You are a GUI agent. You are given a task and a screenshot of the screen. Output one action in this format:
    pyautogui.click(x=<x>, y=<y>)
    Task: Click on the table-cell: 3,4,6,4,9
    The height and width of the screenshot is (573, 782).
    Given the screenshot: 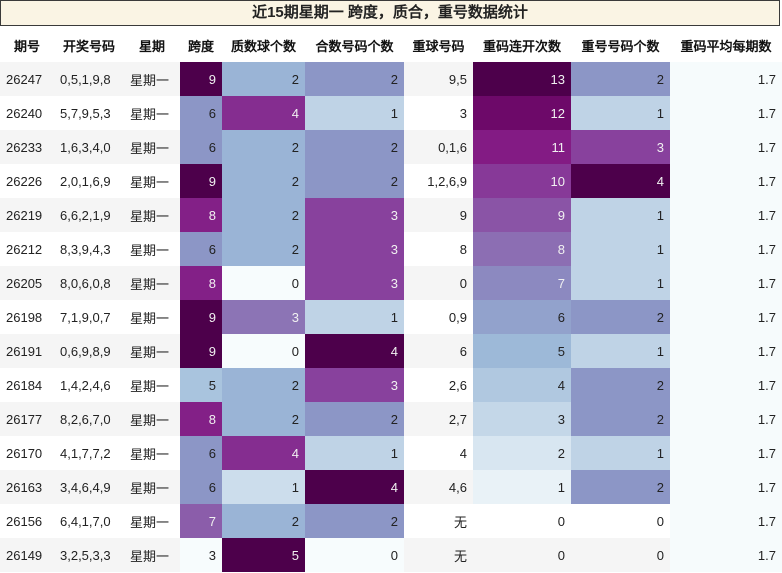 What is the action you would take?
    pyautogui.click(x=89, y=487)
    